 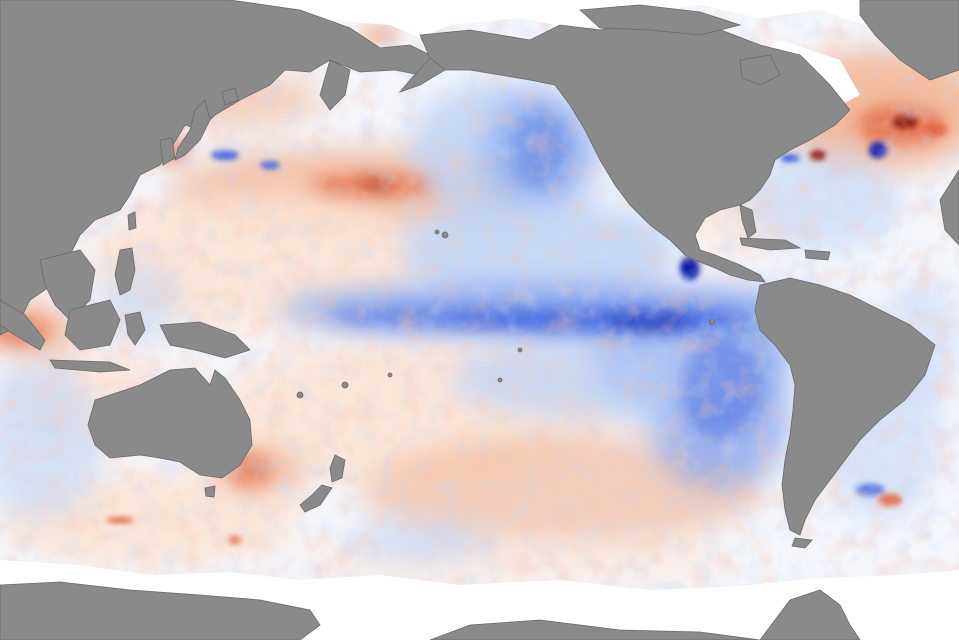 I want to click on island-cuba, so click(x=770, y=244).